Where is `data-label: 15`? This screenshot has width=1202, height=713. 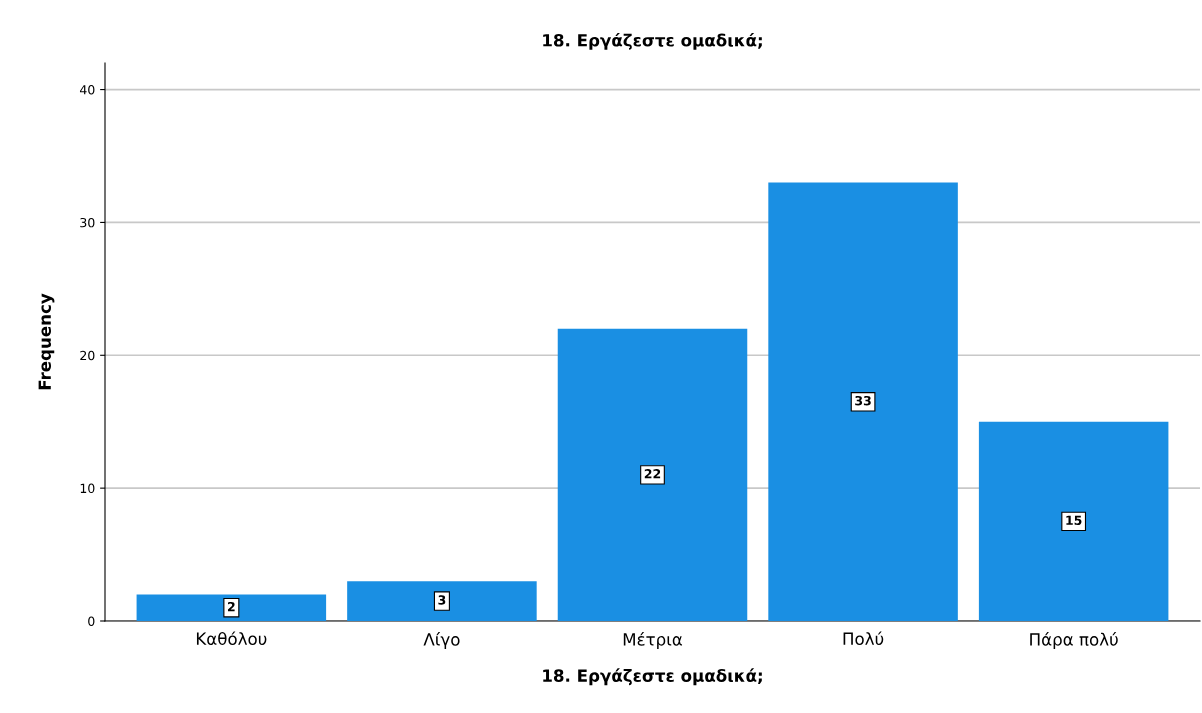
data-label: 15 is located at coordinates (1074, 520).